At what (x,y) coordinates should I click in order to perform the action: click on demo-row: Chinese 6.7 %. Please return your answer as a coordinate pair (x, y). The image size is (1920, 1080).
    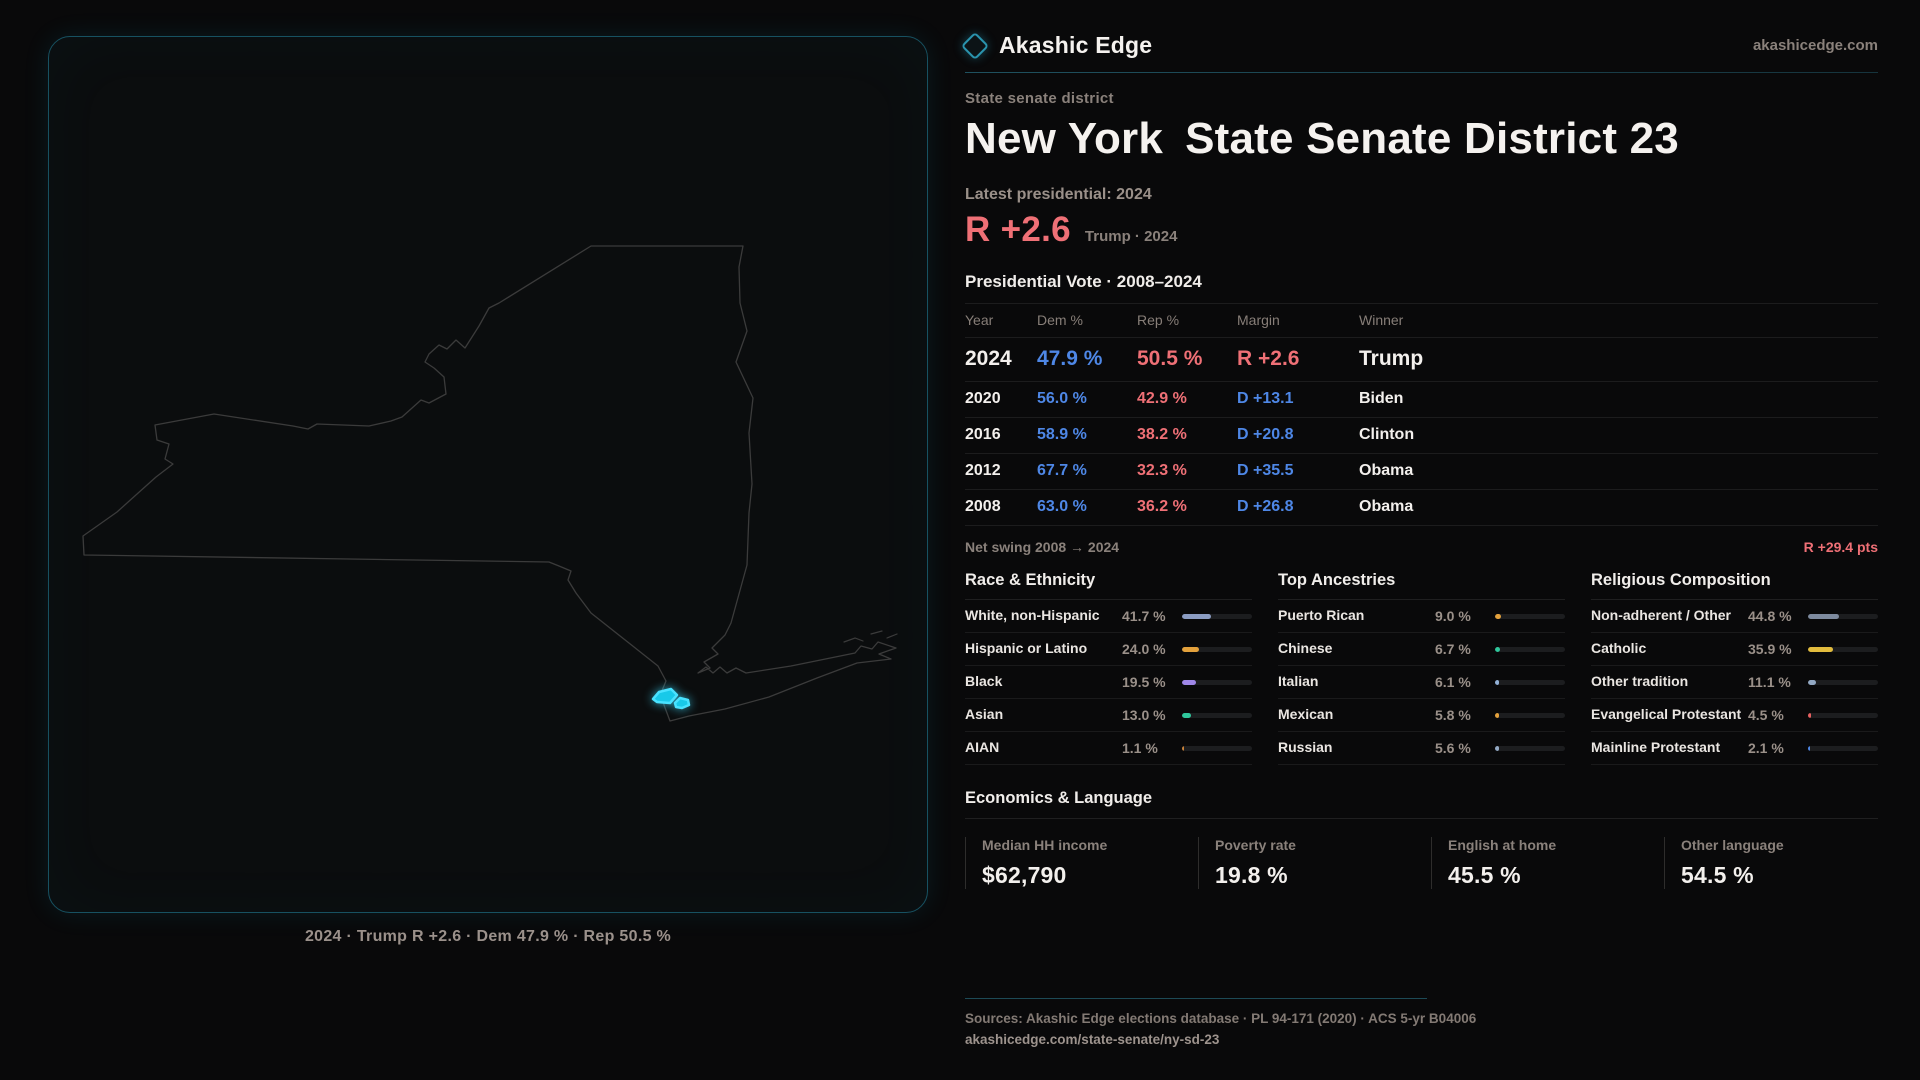
    Looking at the image, I should click on (1421, 649).